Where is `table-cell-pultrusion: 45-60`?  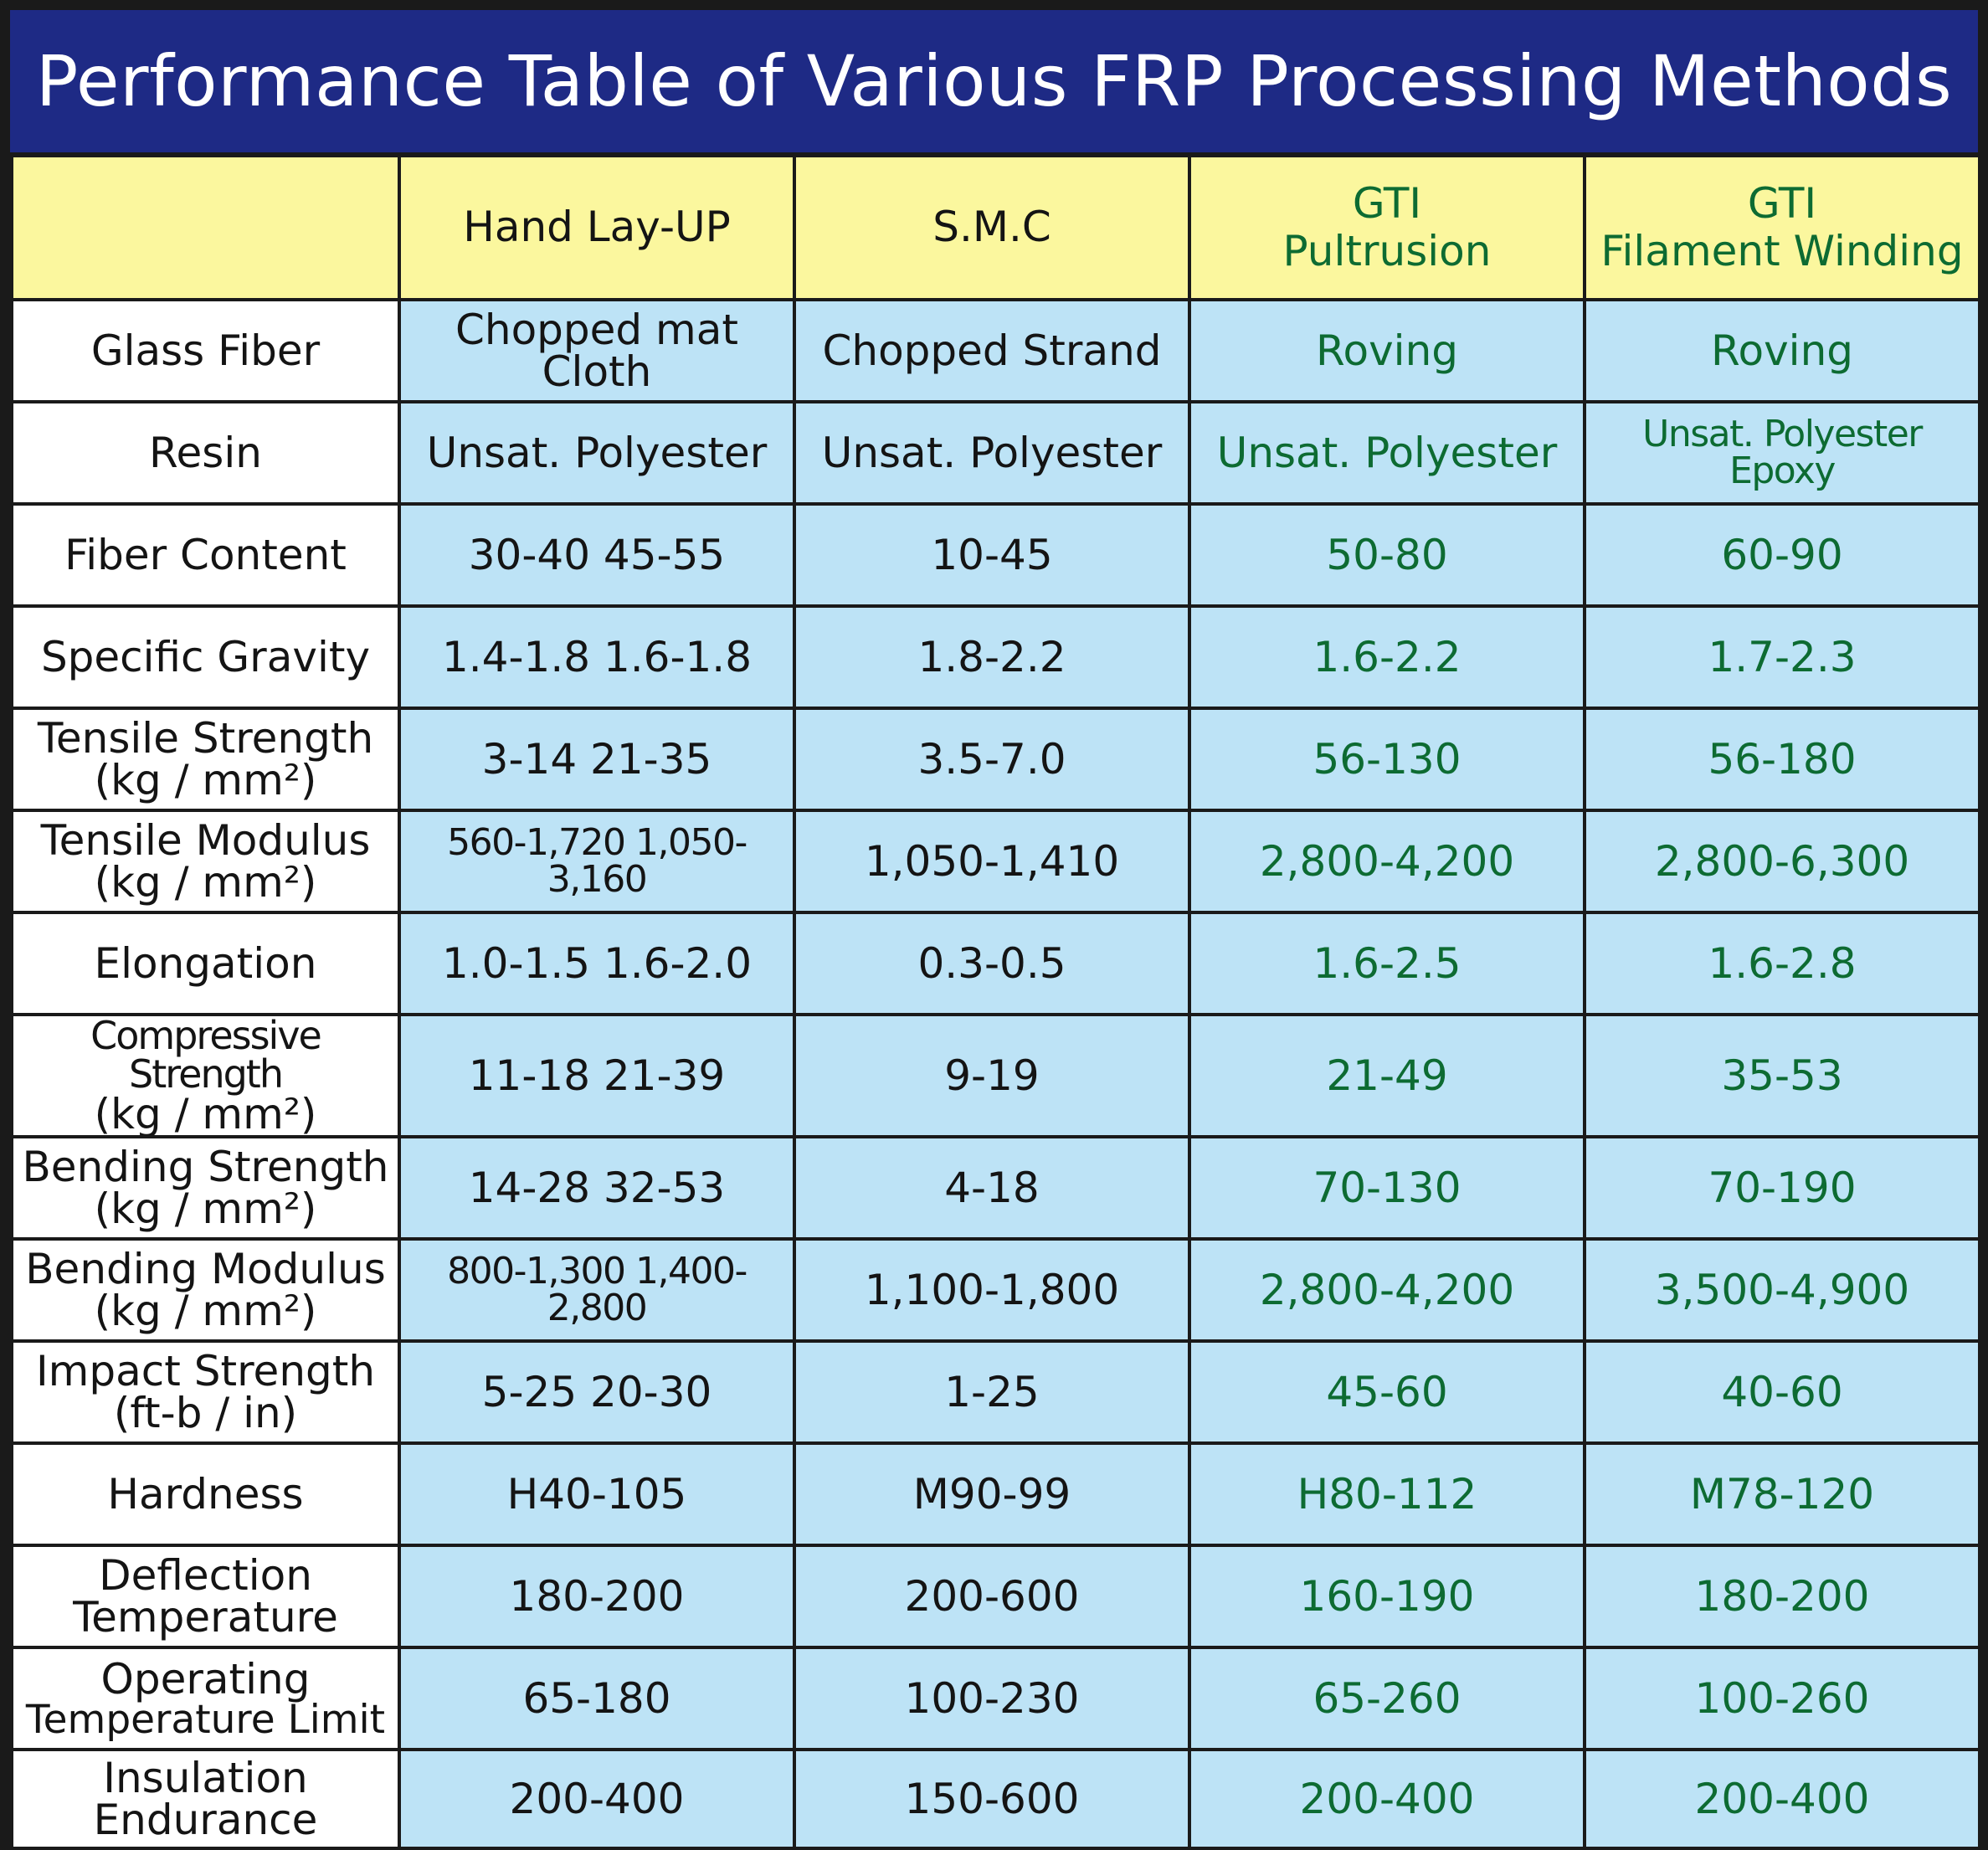 table-cell-pultrusion: 45-60 is located at coordinates (1387, 1392).